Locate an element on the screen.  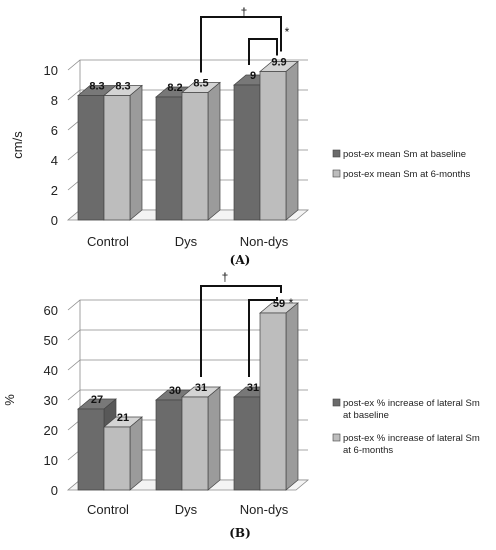
data-label: 8.2 is located at coordinates (174, 88).